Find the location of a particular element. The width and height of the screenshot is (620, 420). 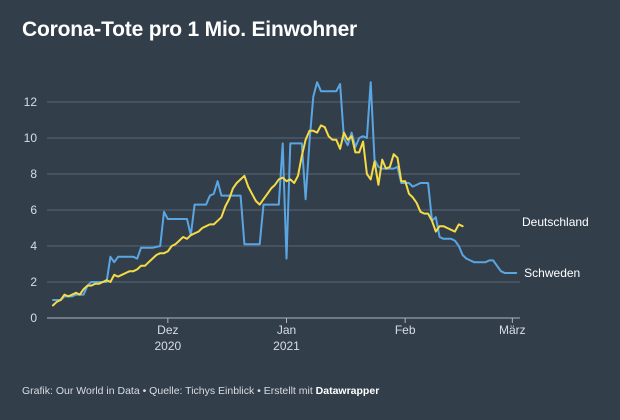

footer-brand: Datawrapper is located at coordinates (347, 391).